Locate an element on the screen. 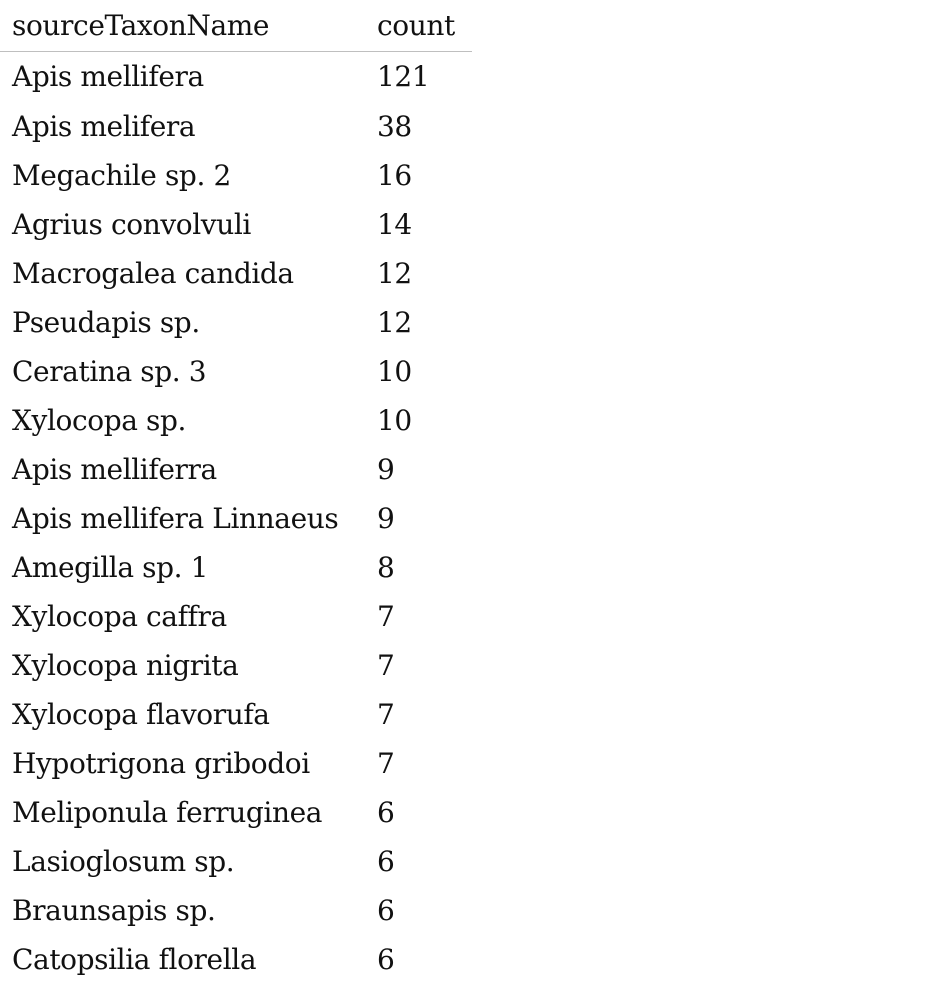  header-row: sourceTaxonName count is located at coordinates (236, 26).